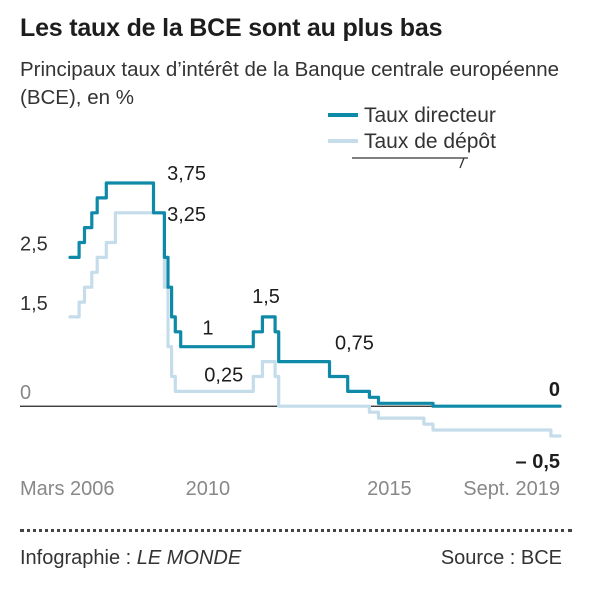 Image resolution: width=592 pixels, height=602 pixels. I want to click on x-tick-label: Sept. 2019, so click(511, 489).